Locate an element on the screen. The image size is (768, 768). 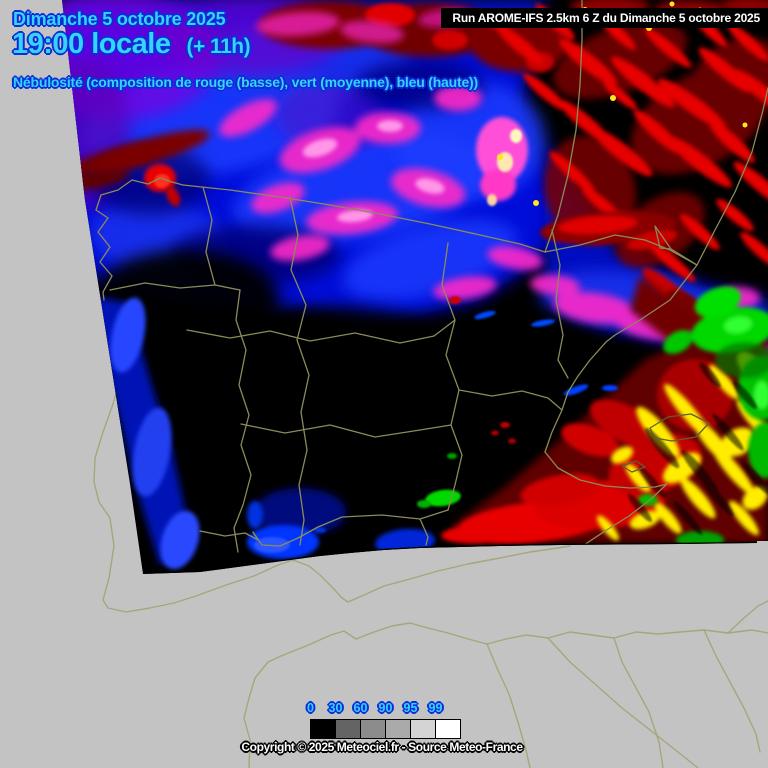
local-time-label: 19:00 locale is located at coordinates (91, 44).